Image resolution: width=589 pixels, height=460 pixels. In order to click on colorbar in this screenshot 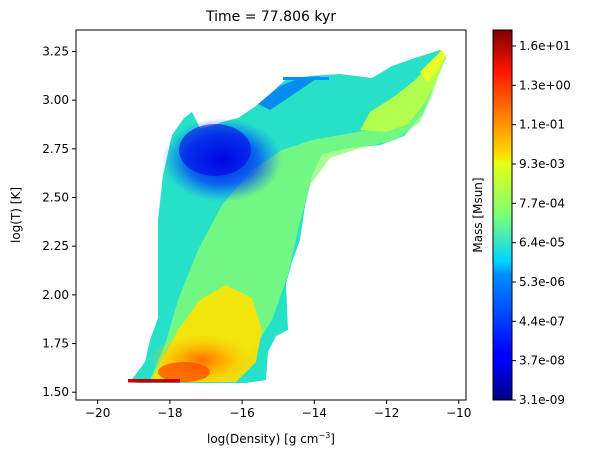, I will do `click(502, 215)`.